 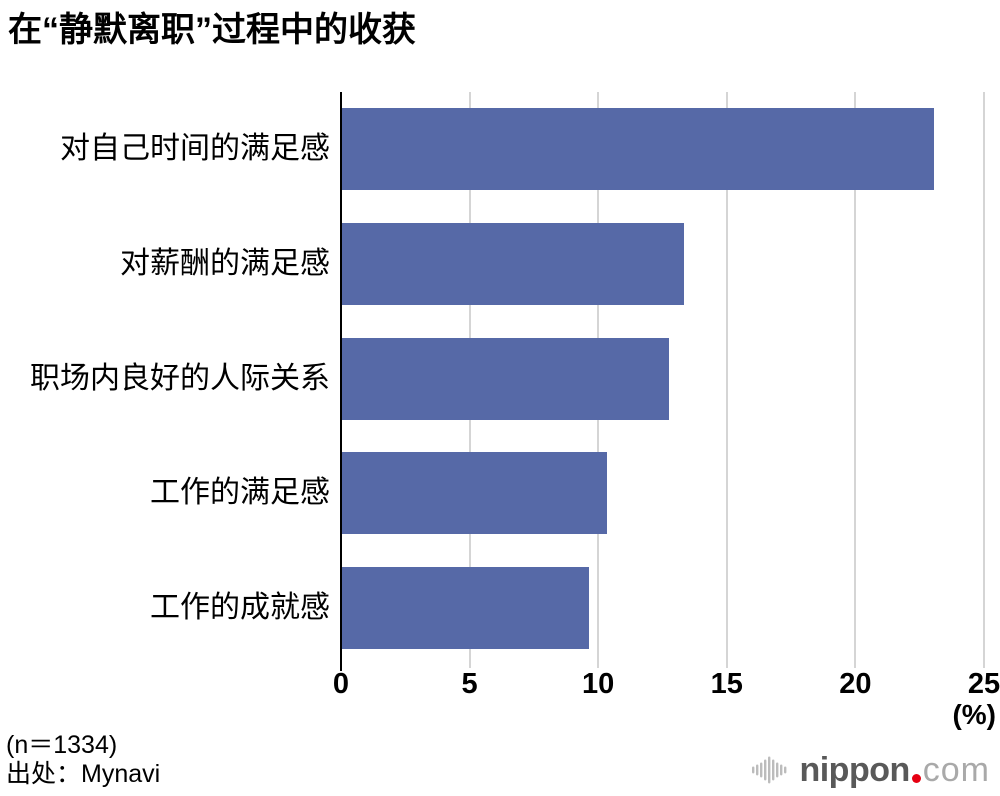 I want to click on category-label-4: 工作的成就感, so click(x=240, y=607).